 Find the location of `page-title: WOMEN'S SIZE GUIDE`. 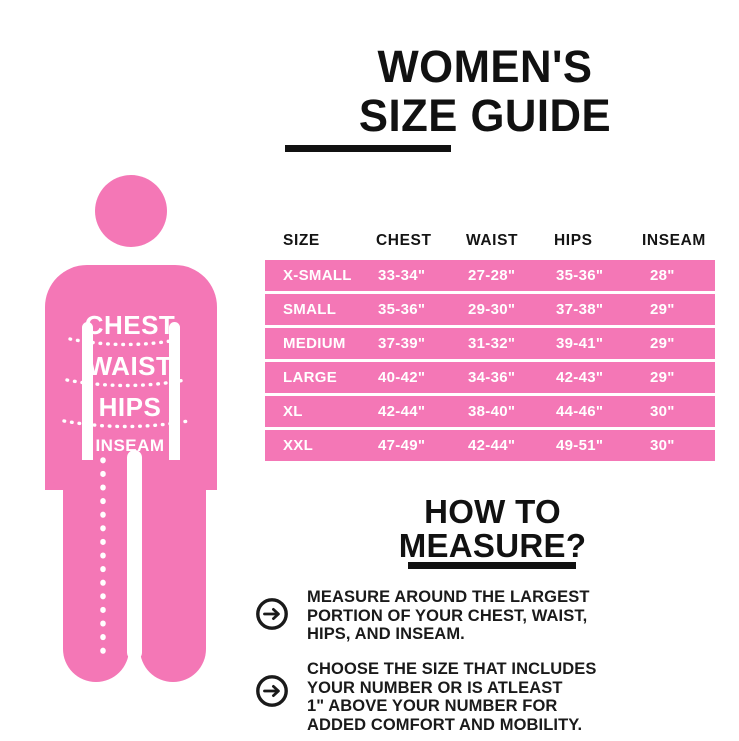

page-title: WOMEN'S SIZE GUIDE is located at coordinates (485, 91).